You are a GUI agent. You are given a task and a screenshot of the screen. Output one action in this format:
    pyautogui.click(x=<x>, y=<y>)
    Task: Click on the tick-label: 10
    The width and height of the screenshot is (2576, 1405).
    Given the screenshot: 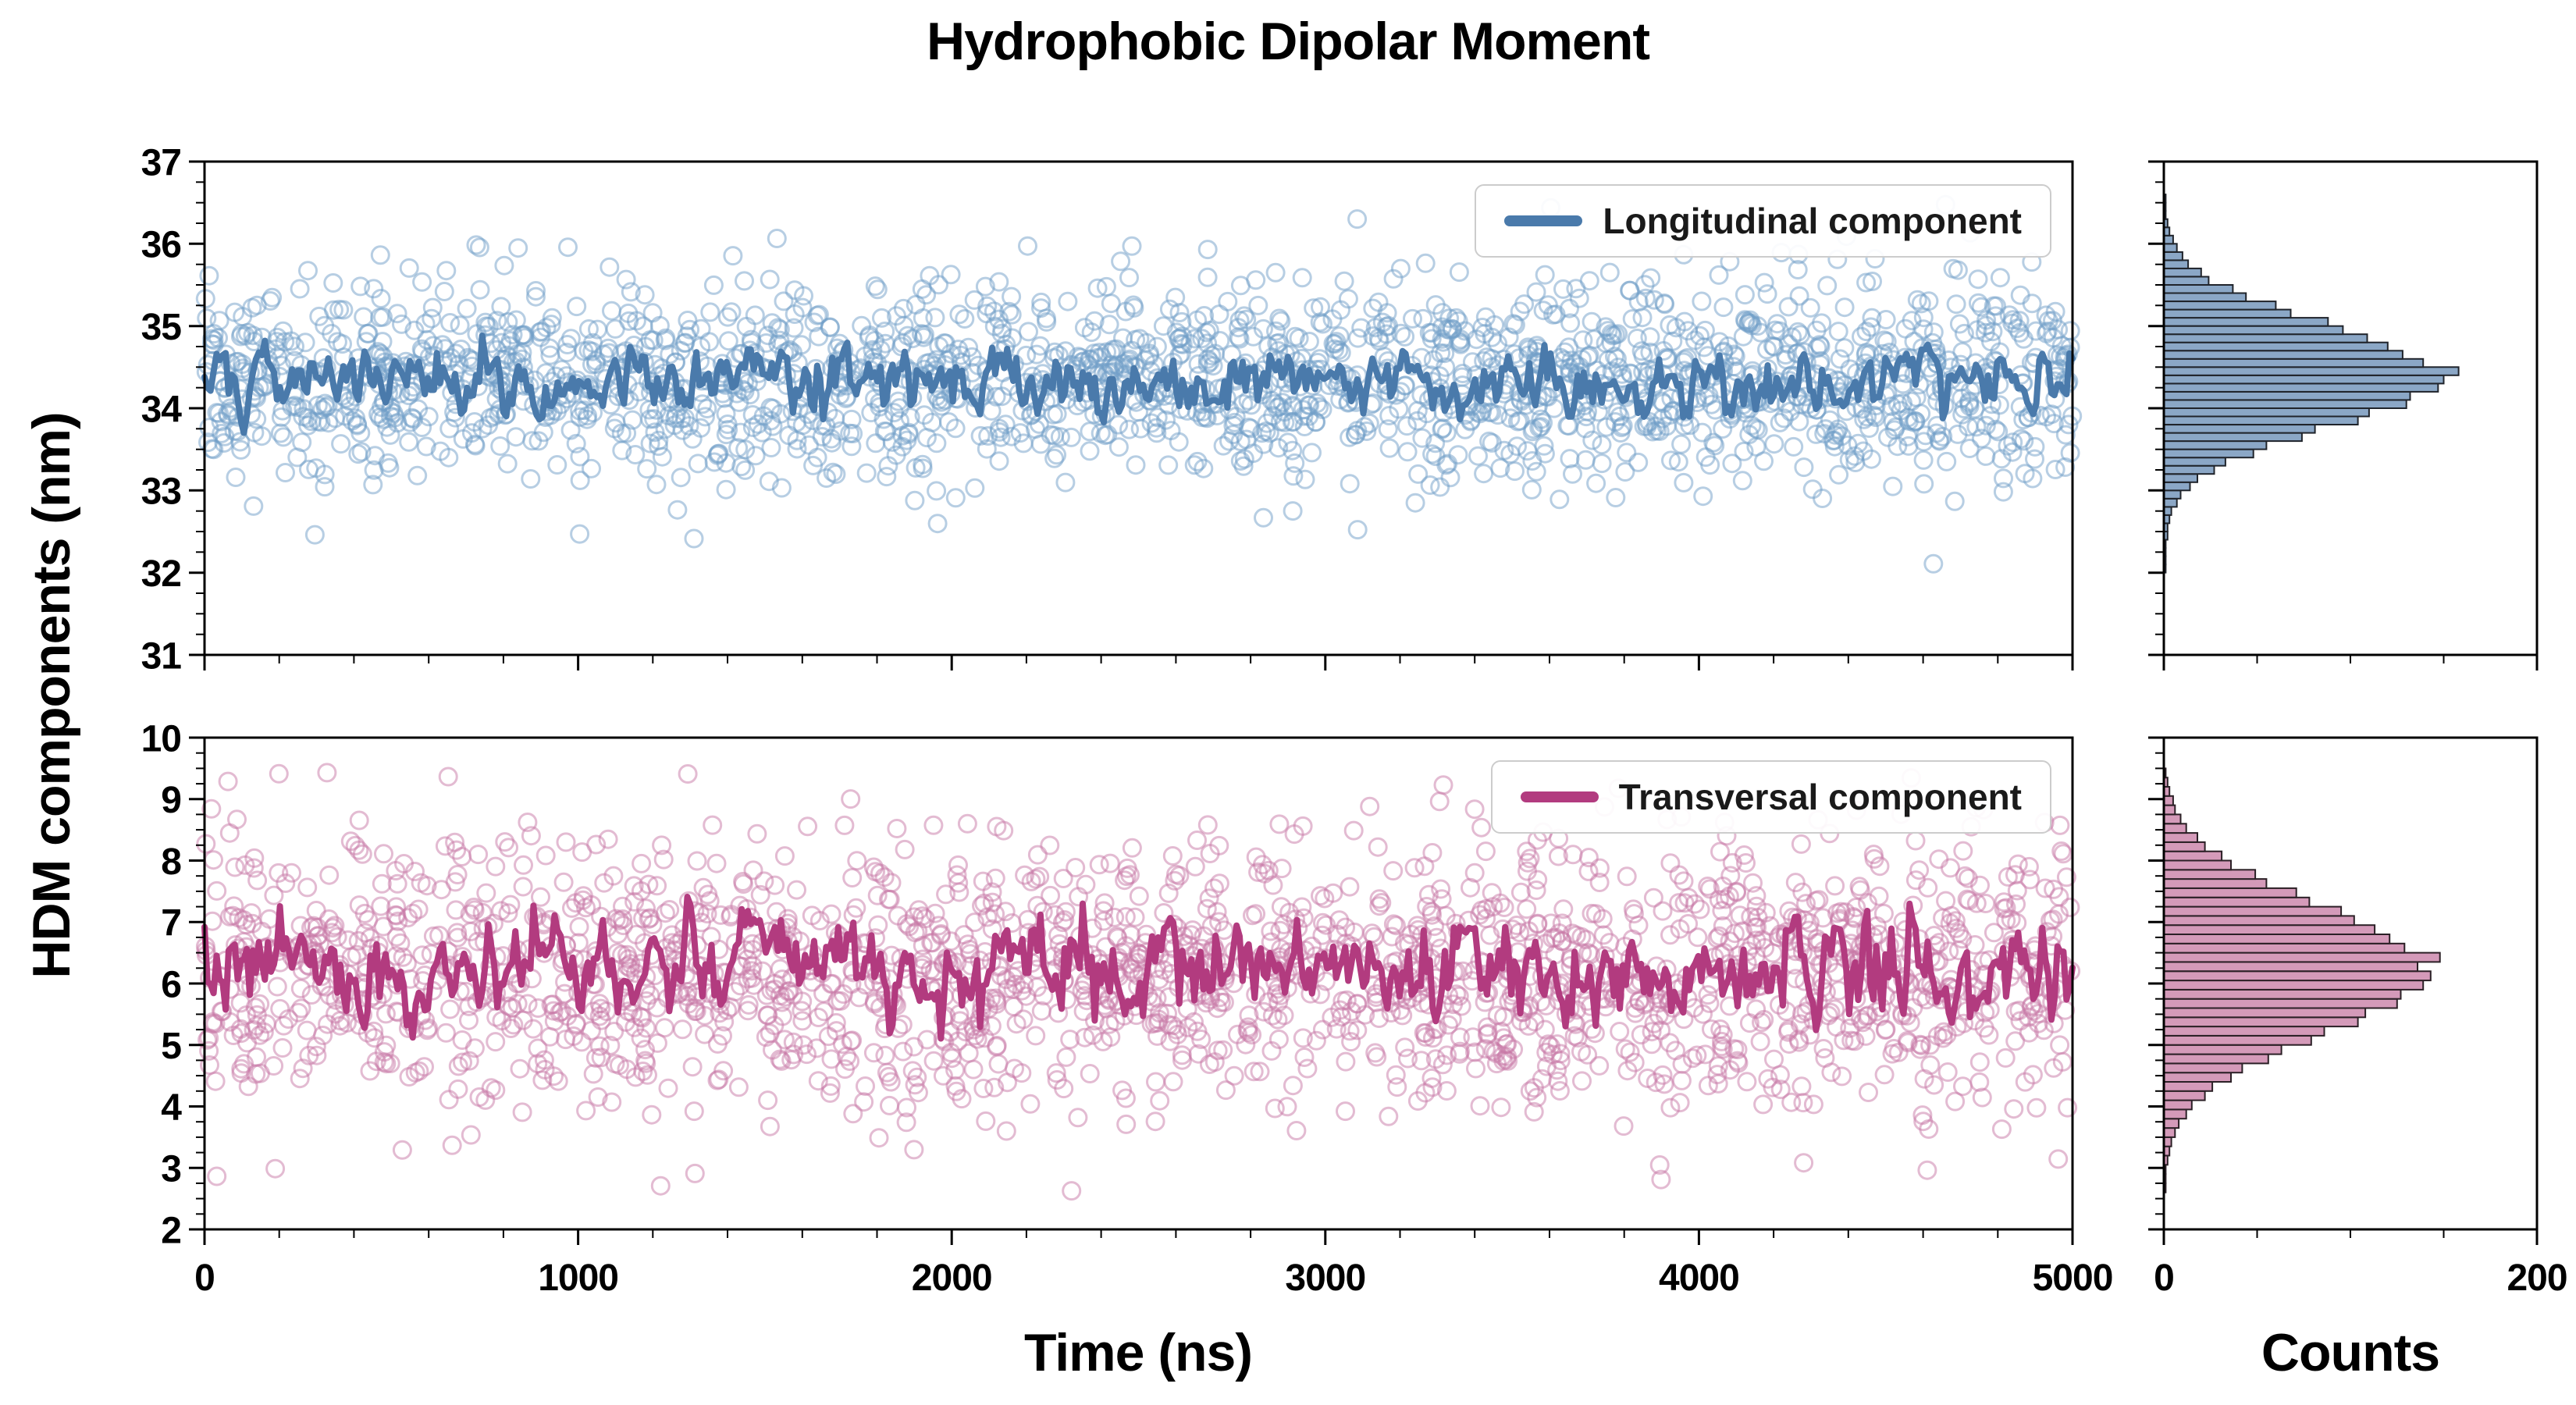 What is the action you would take?
    pyautogui.click(x=161, y=739)
    